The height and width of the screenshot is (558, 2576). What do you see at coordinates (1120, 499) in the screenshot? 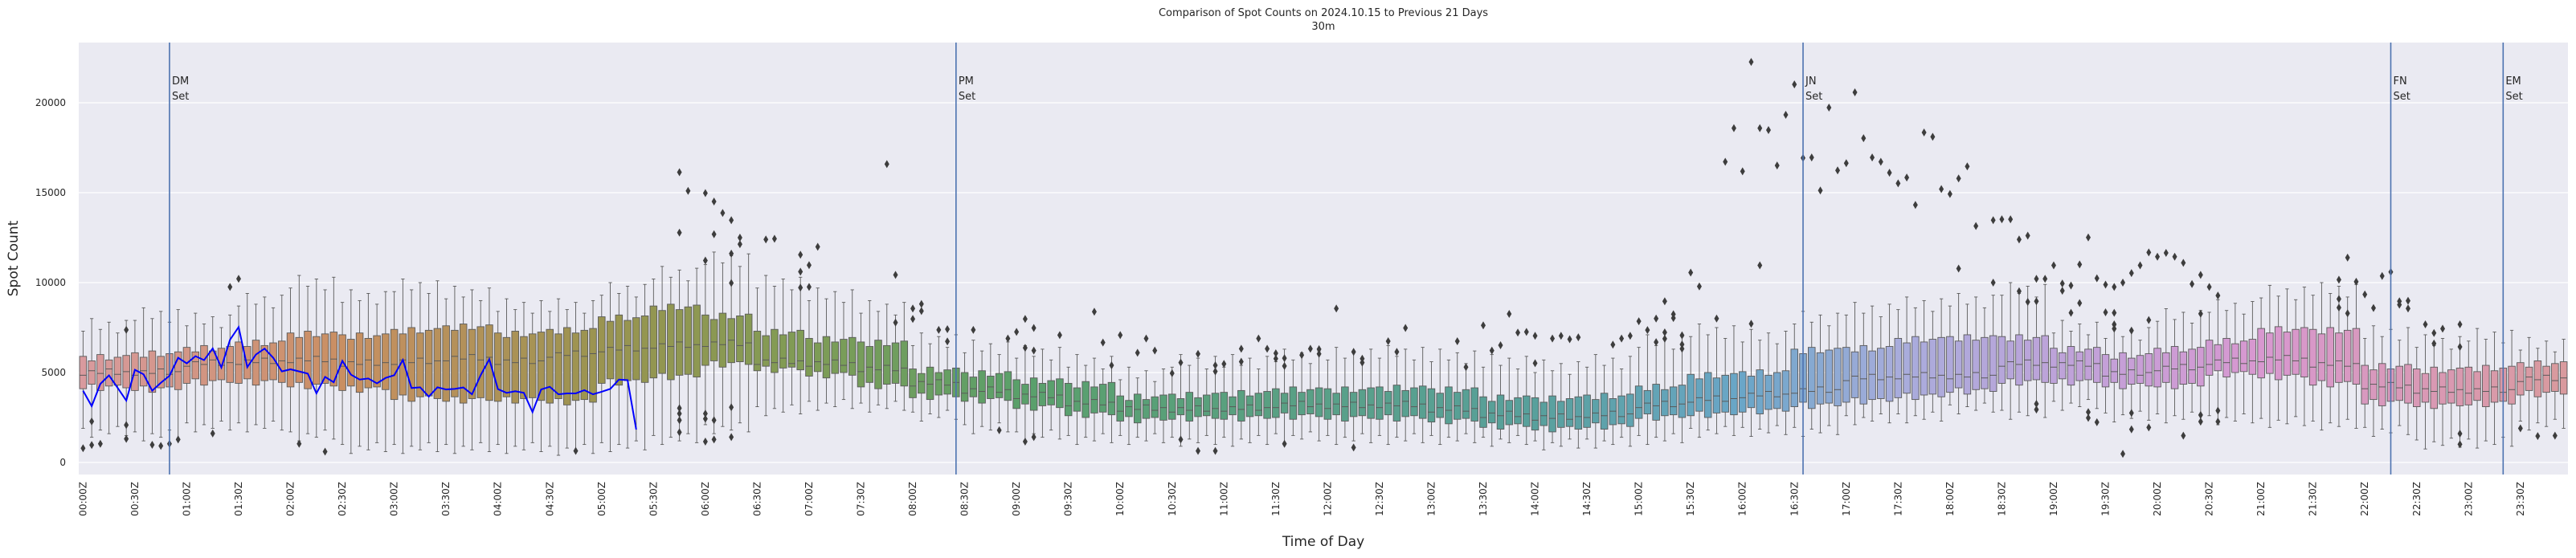
I see `x-tick-label: 10:00Z` at bounding box center [1120, 499].